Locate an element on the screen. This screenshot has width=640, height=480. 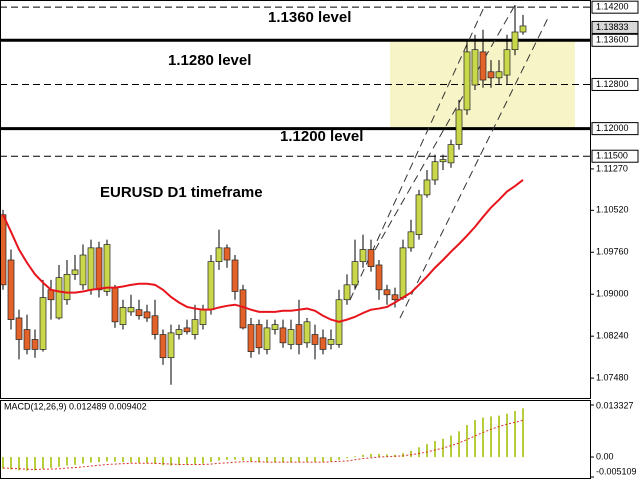
y-tick-label: 1.08240 is located at coordinates (612, 336).